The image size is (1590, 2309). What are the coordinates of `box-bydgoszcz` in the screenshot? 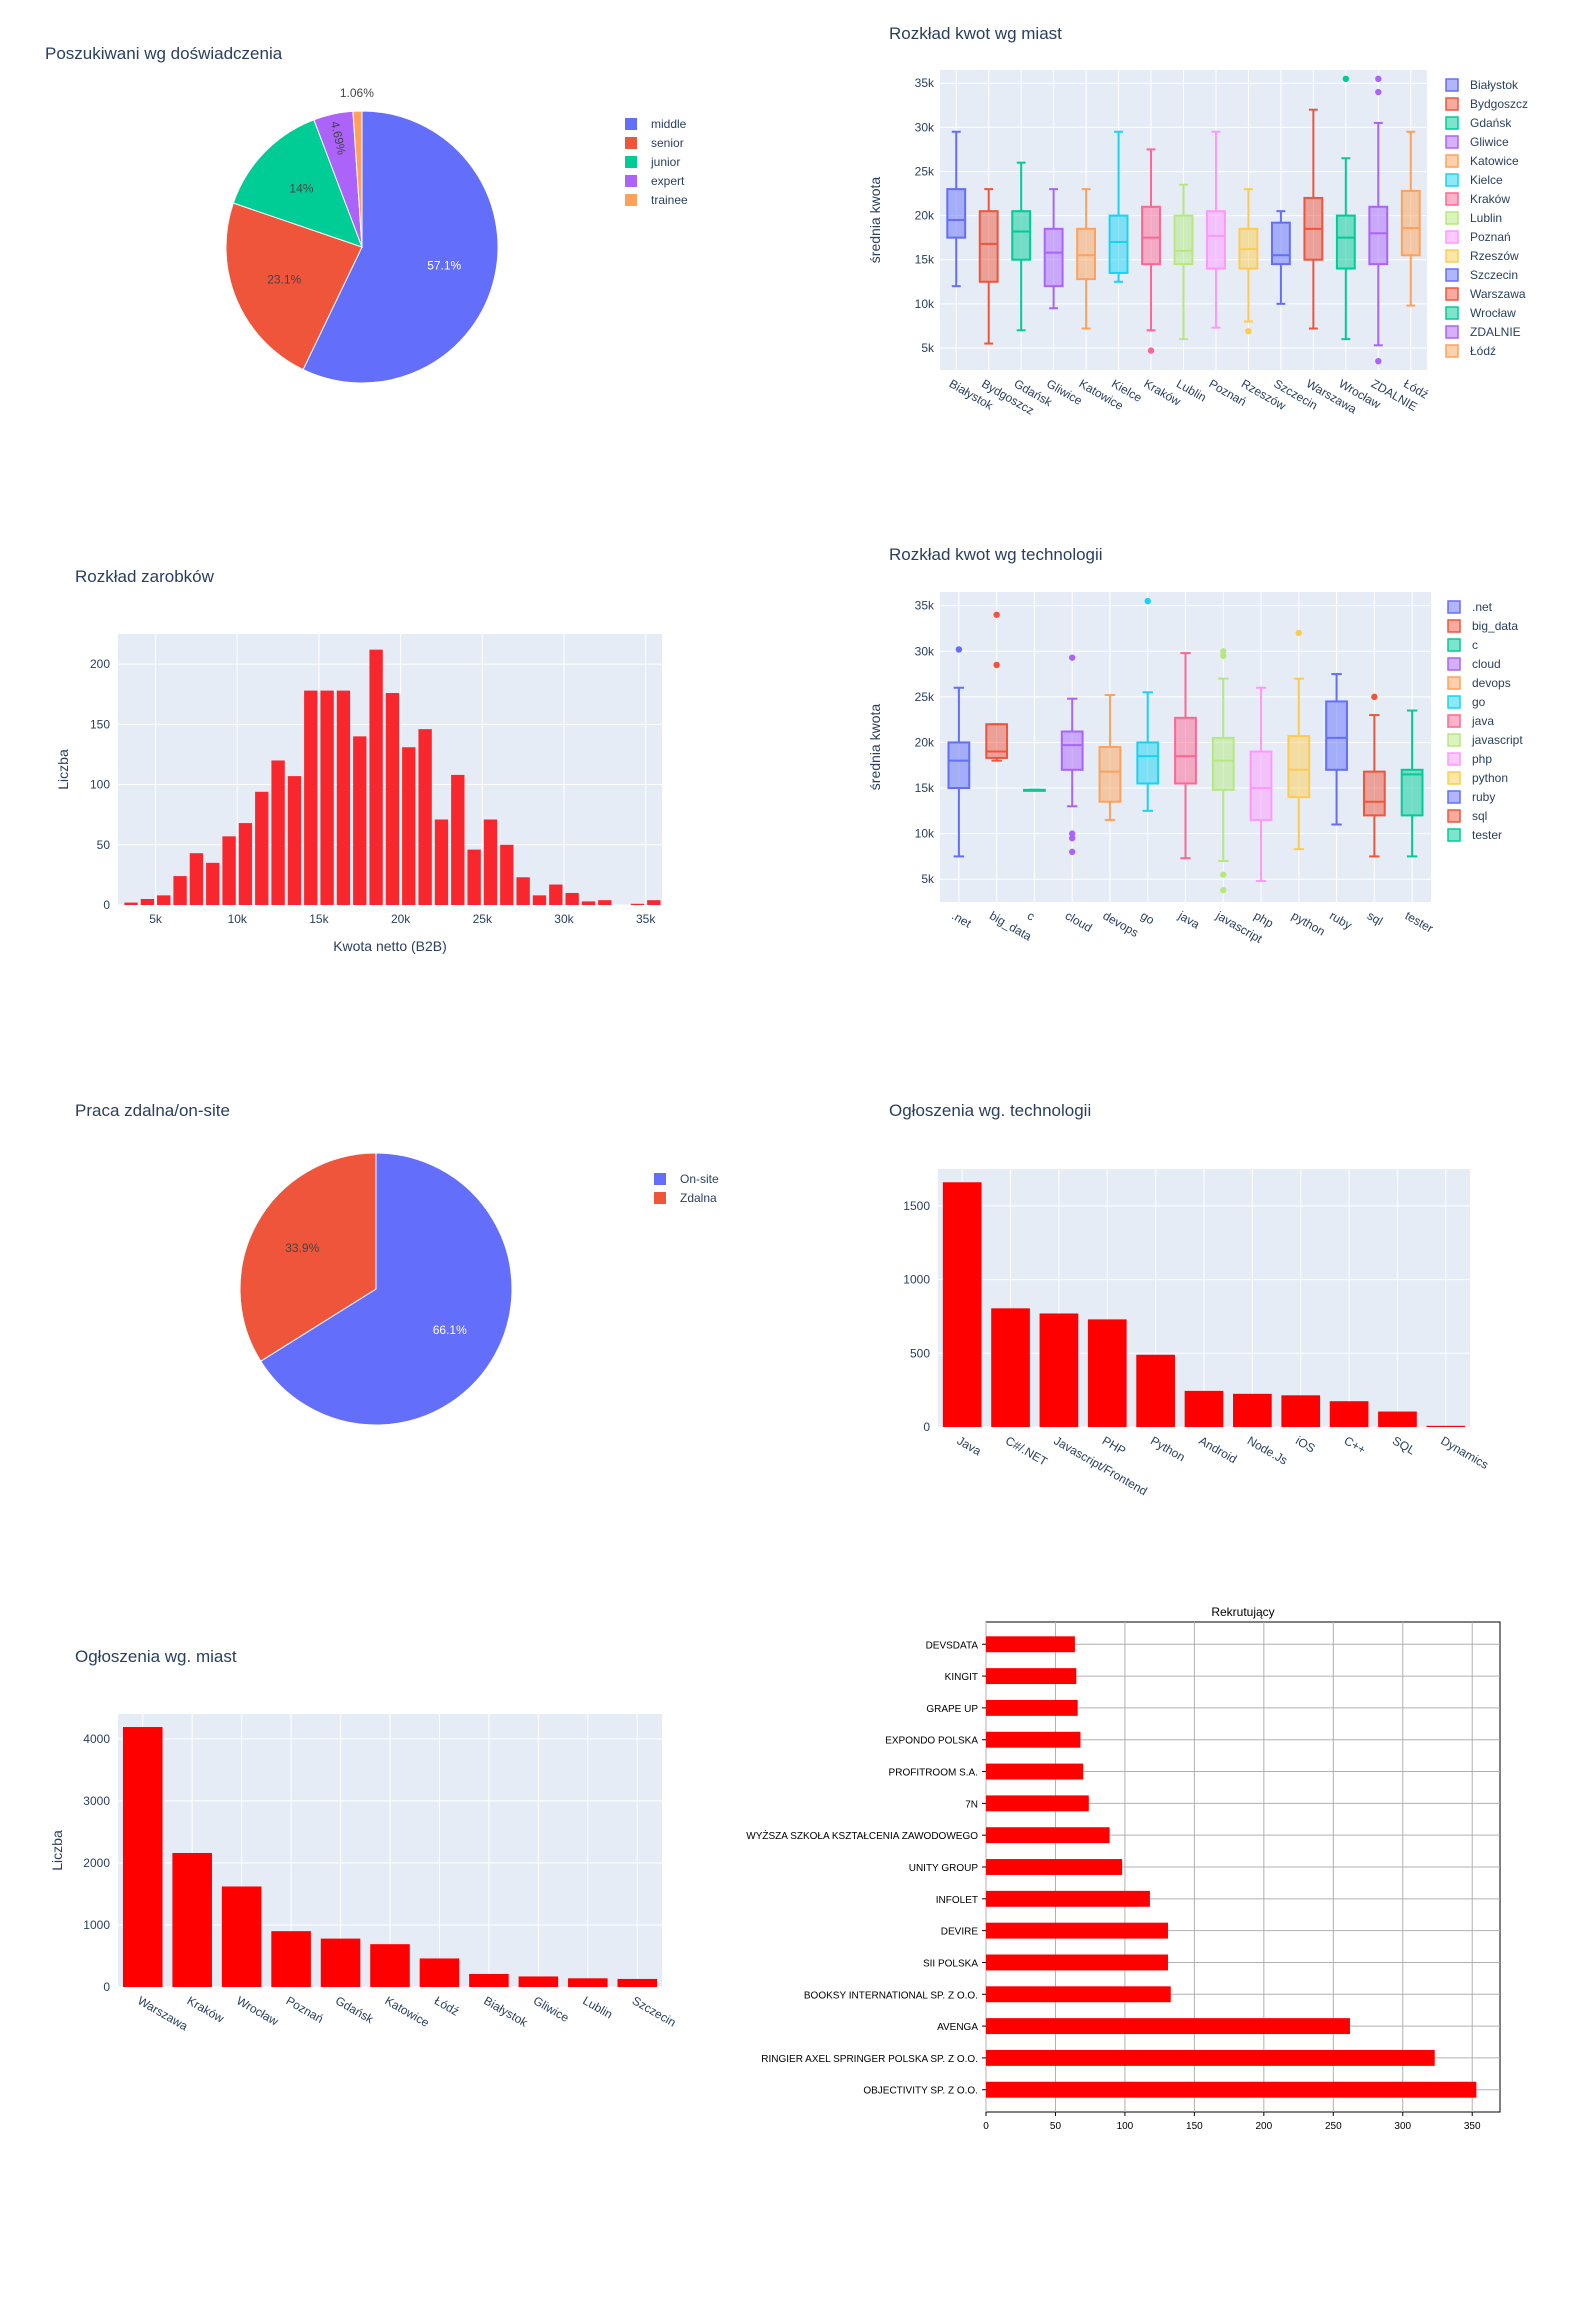 It's located at (988, 266).